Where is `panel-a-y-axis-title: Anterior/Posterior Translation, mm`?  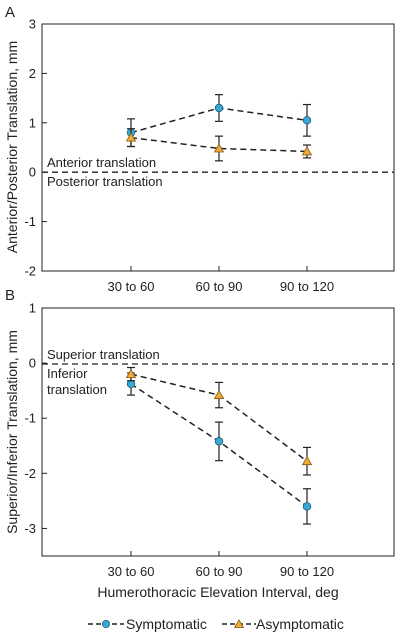
panel-a-y-axis-title: Anterior/Posterior Translation, mm is located at coordinates (12, 147).